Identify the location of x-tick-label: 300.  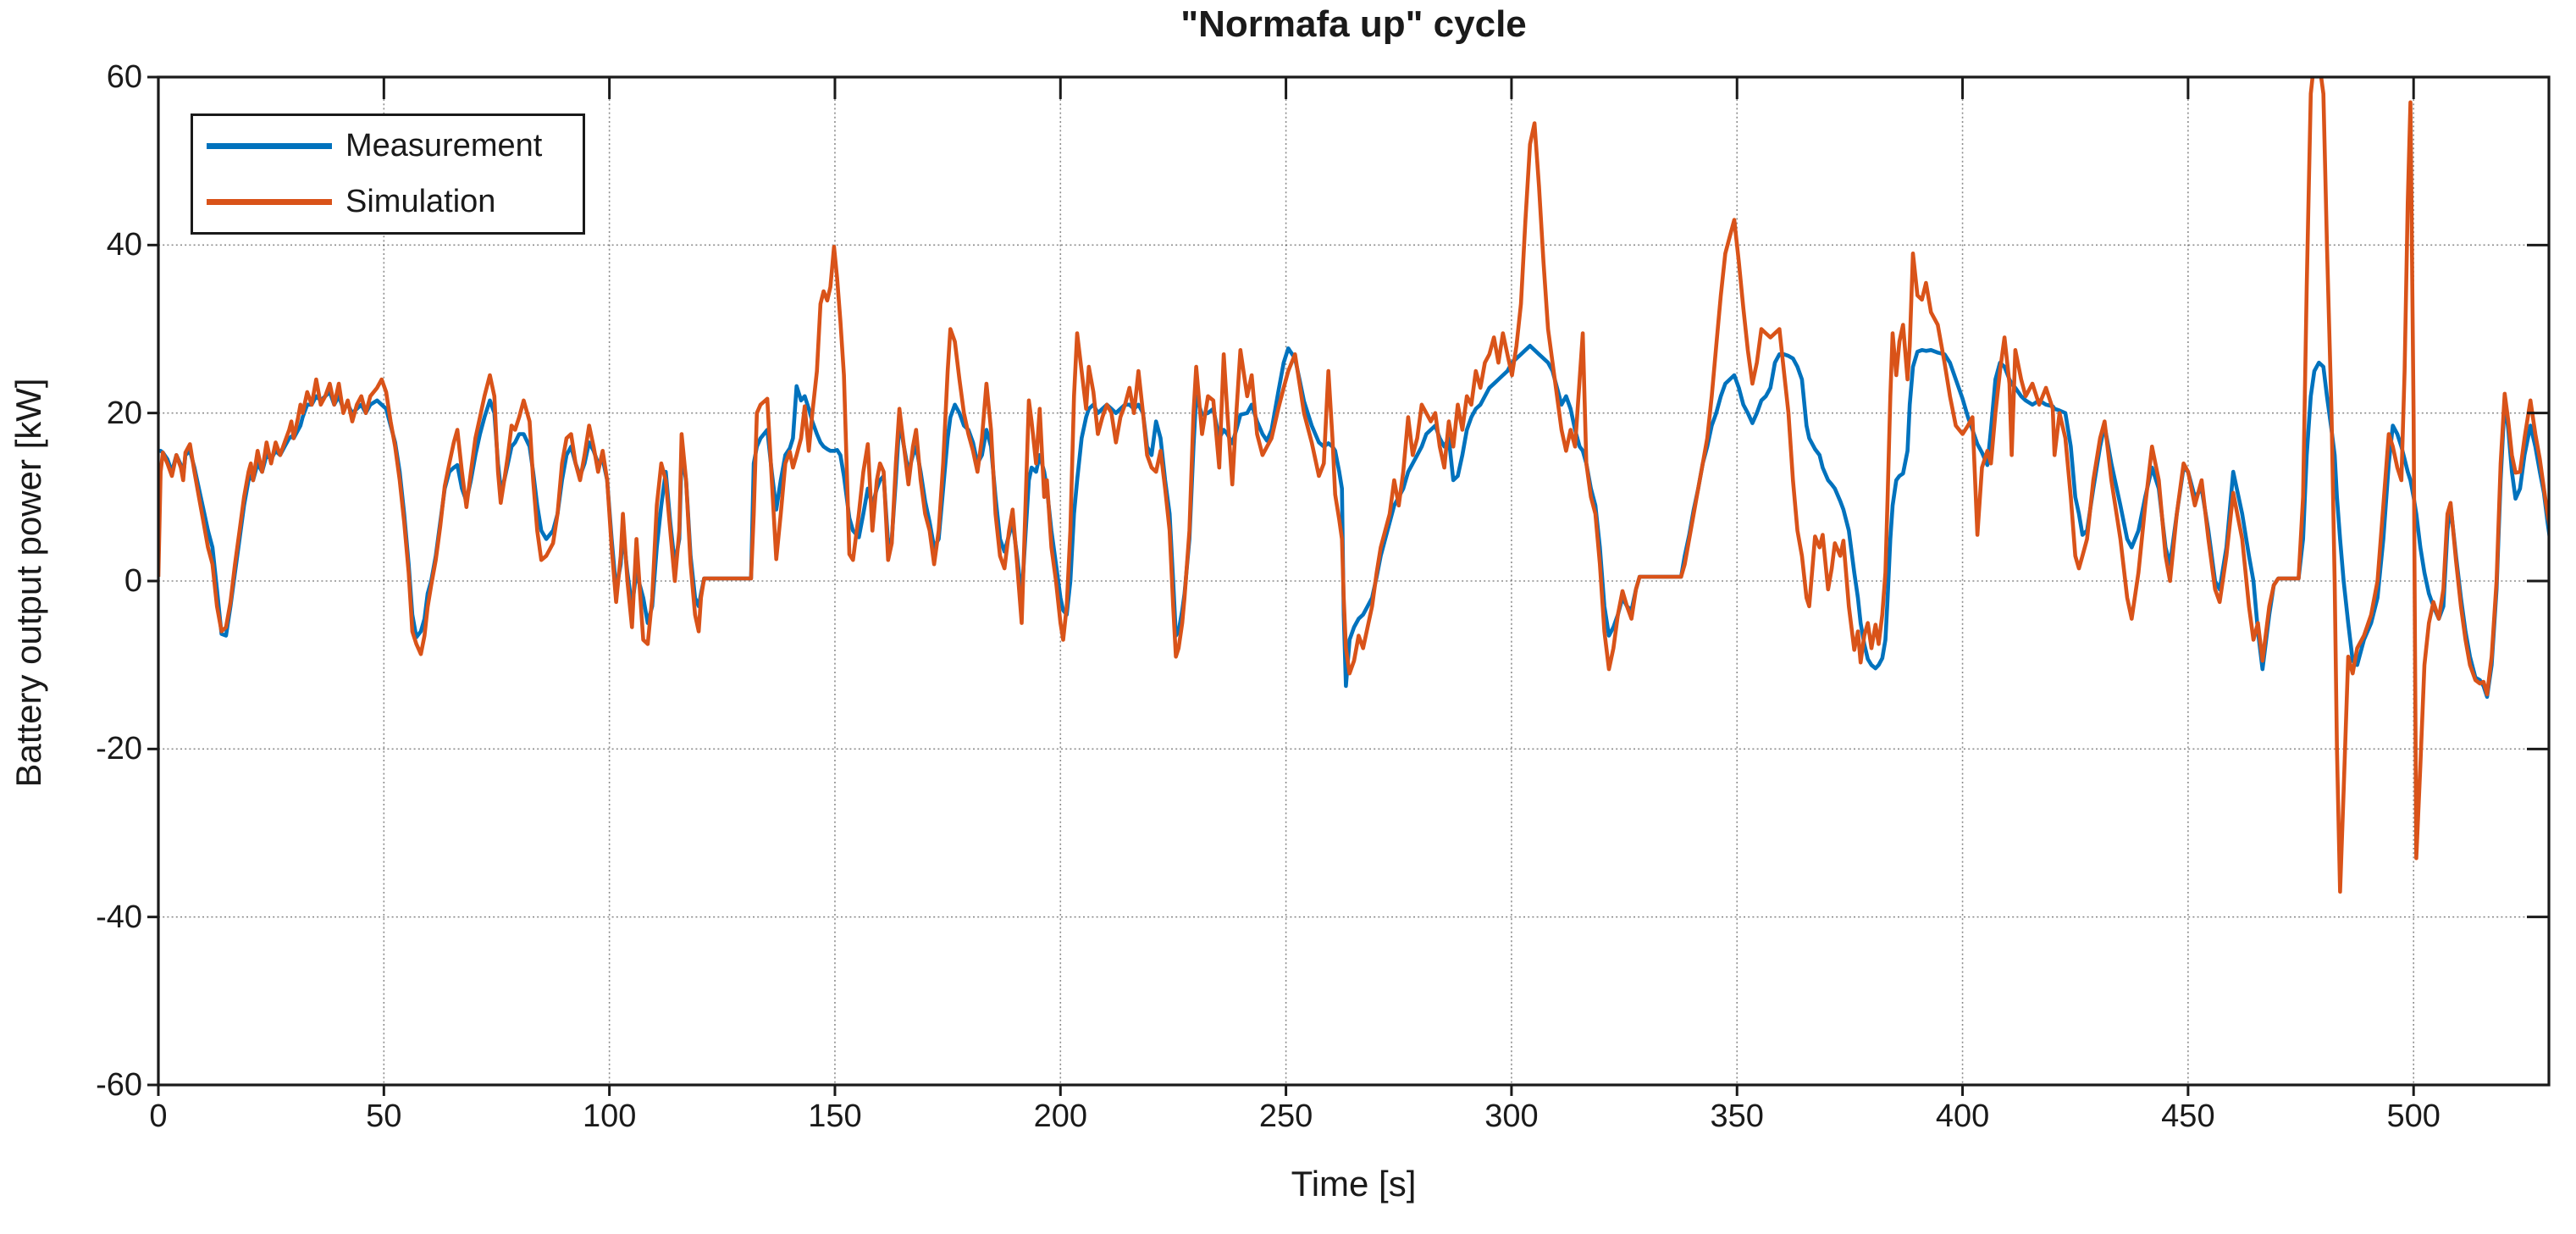
(1511, 1116).